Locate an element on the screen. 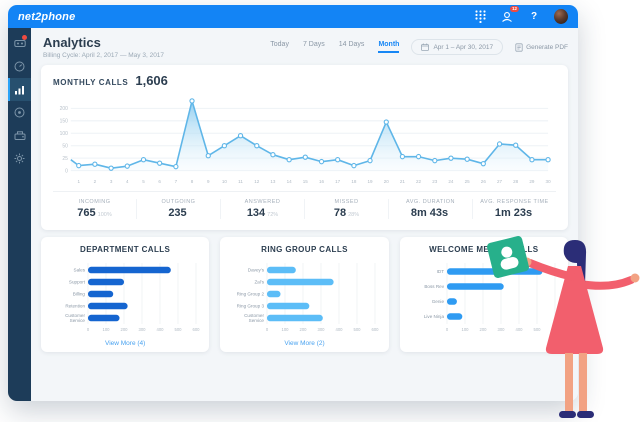  svg-text: 26 is located at coordinates (483, 181).